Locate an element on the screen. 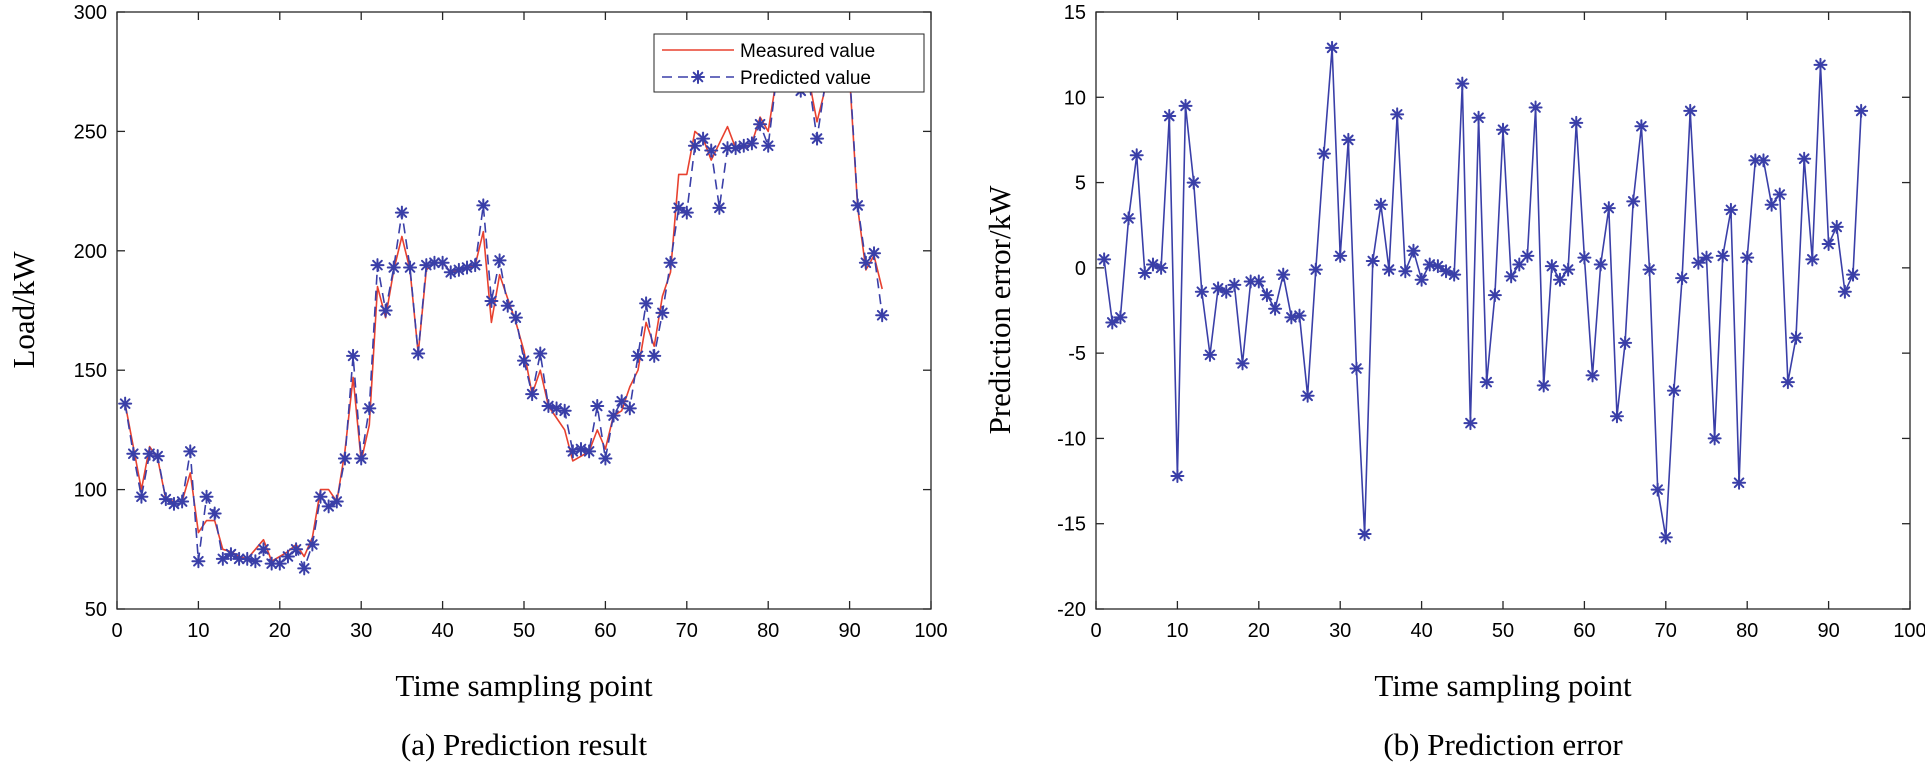 This screenshot has width=1925, height=772. y-tick-label: 100 is located at coordinates (90, 491).